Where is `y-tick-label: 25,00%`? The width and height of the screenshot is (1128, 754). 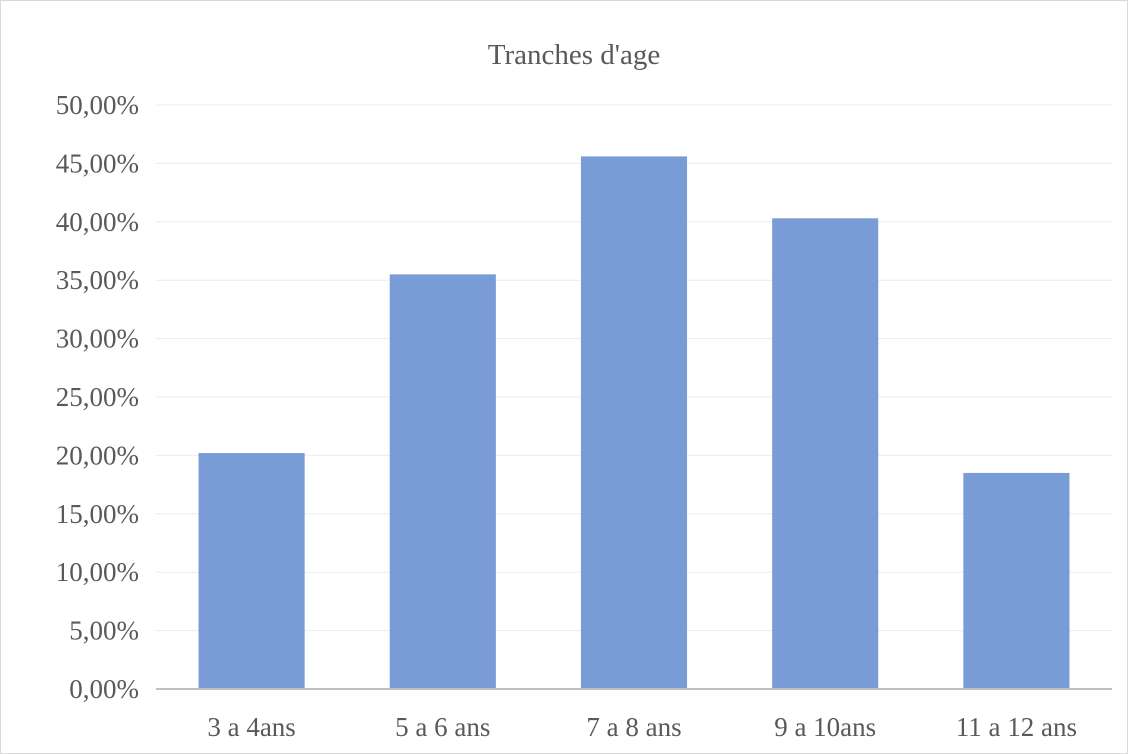
y-tick-label: 25,00% is located at coordinates (97, 397).